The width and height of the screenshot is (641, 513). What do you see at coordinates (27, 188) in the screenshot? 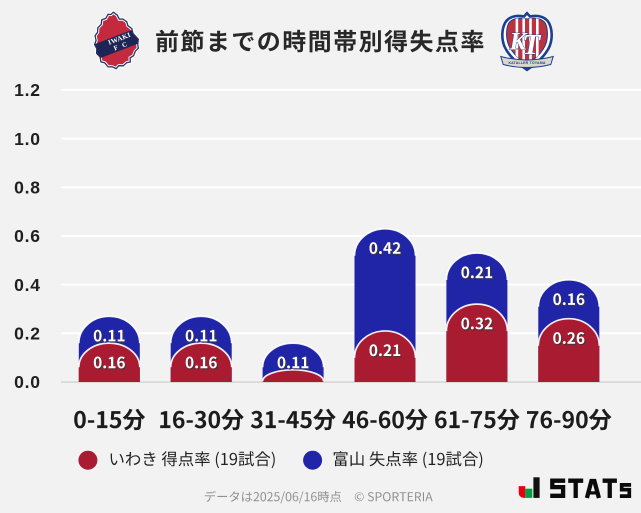
I see `svg-text: 0.8` at bounding box center [27, 188].